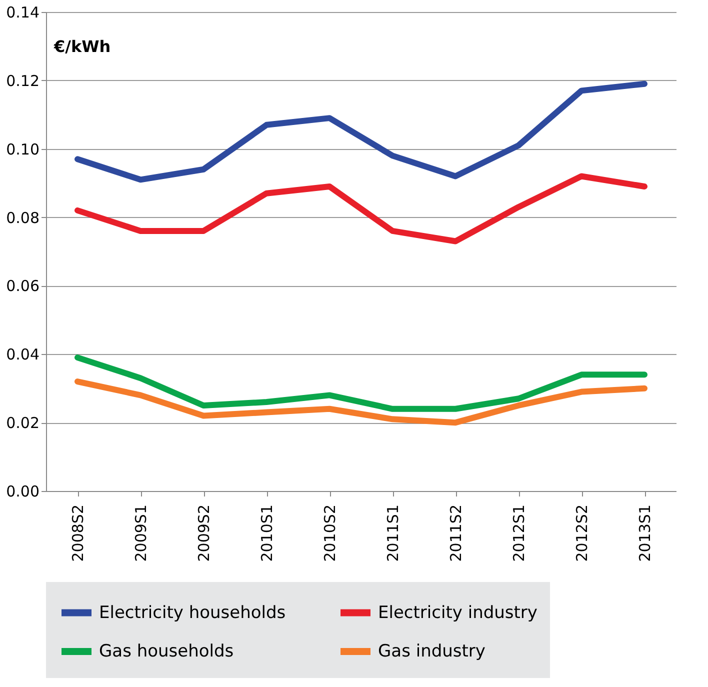  I want to click on x-tick-label: 2009S1, so click(141, 533).